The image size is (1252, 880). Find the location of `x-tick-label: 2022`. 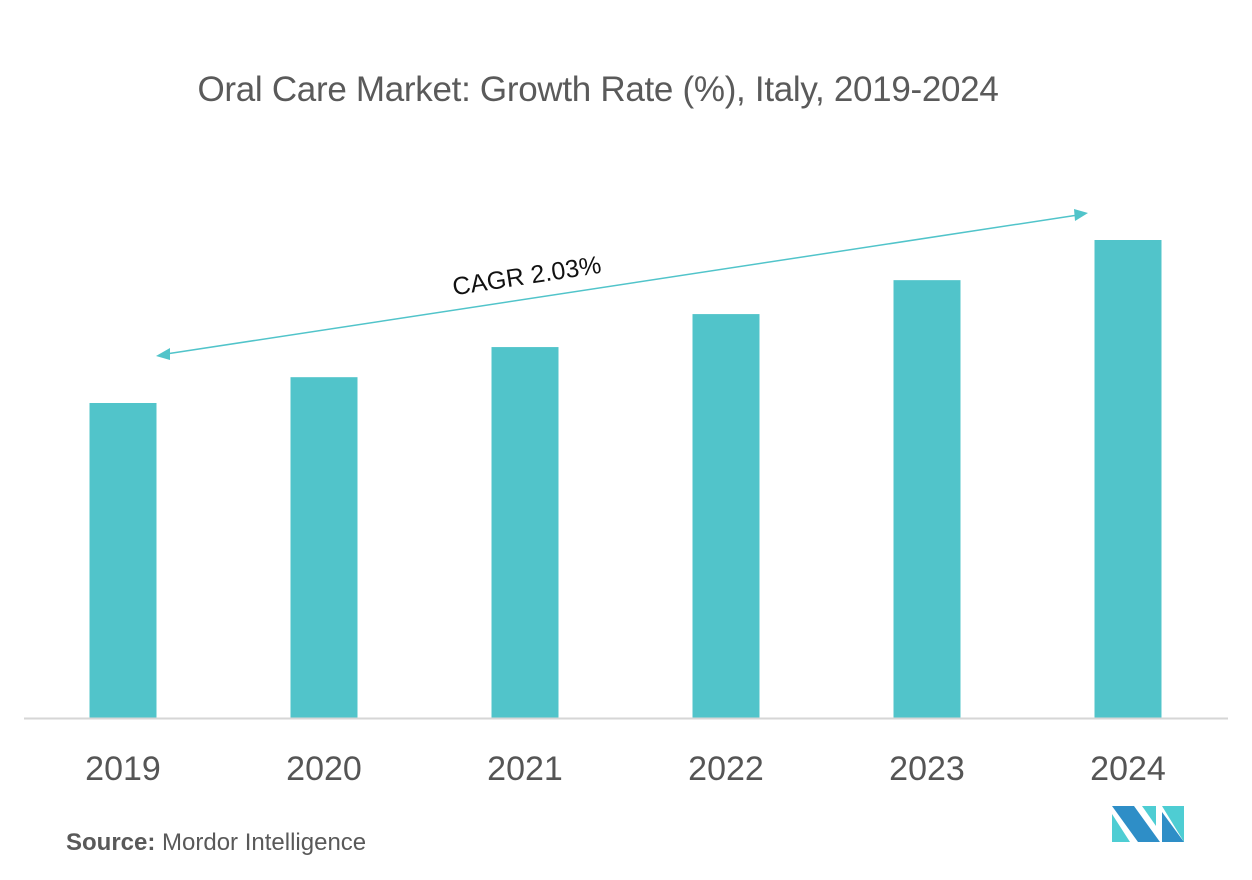

x-tick-label: 2022 is located at coordinates (726, 769).